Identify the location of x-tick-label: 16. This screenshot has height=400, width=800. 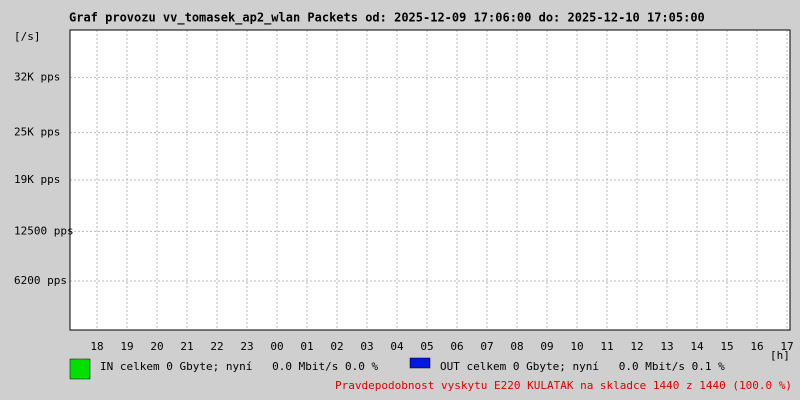
(756, 346).